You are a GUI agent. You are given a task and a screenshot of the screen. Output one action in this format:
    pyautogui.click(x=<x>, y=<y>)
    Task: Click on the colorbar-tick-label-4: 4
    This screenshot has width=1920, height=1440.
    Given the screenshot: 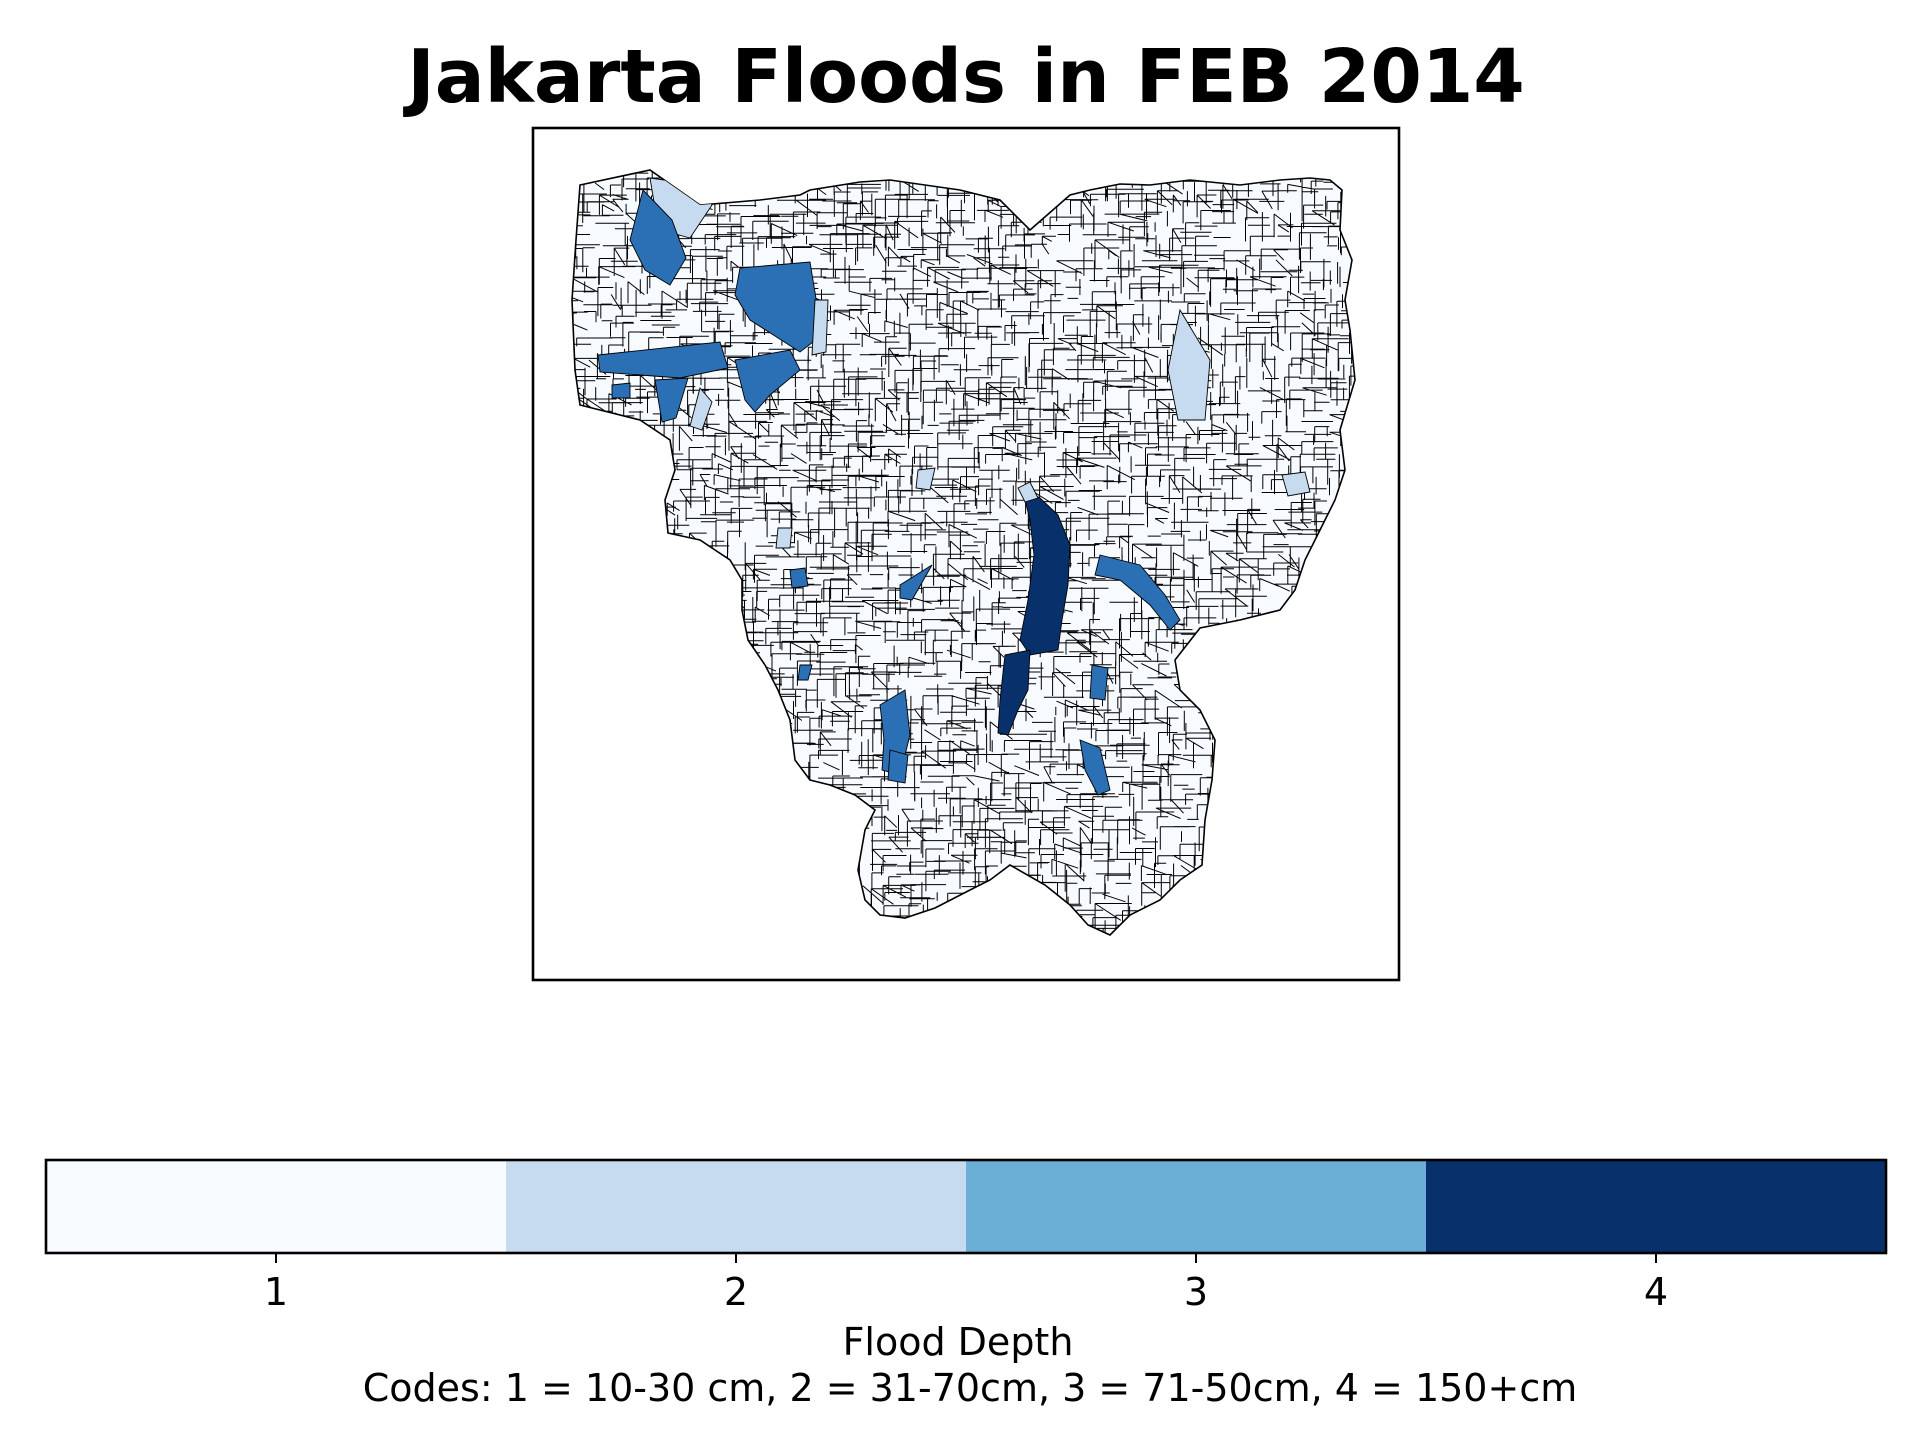 What is the action you would take?
    pyautogui.click(x=1656, y=1292)
    